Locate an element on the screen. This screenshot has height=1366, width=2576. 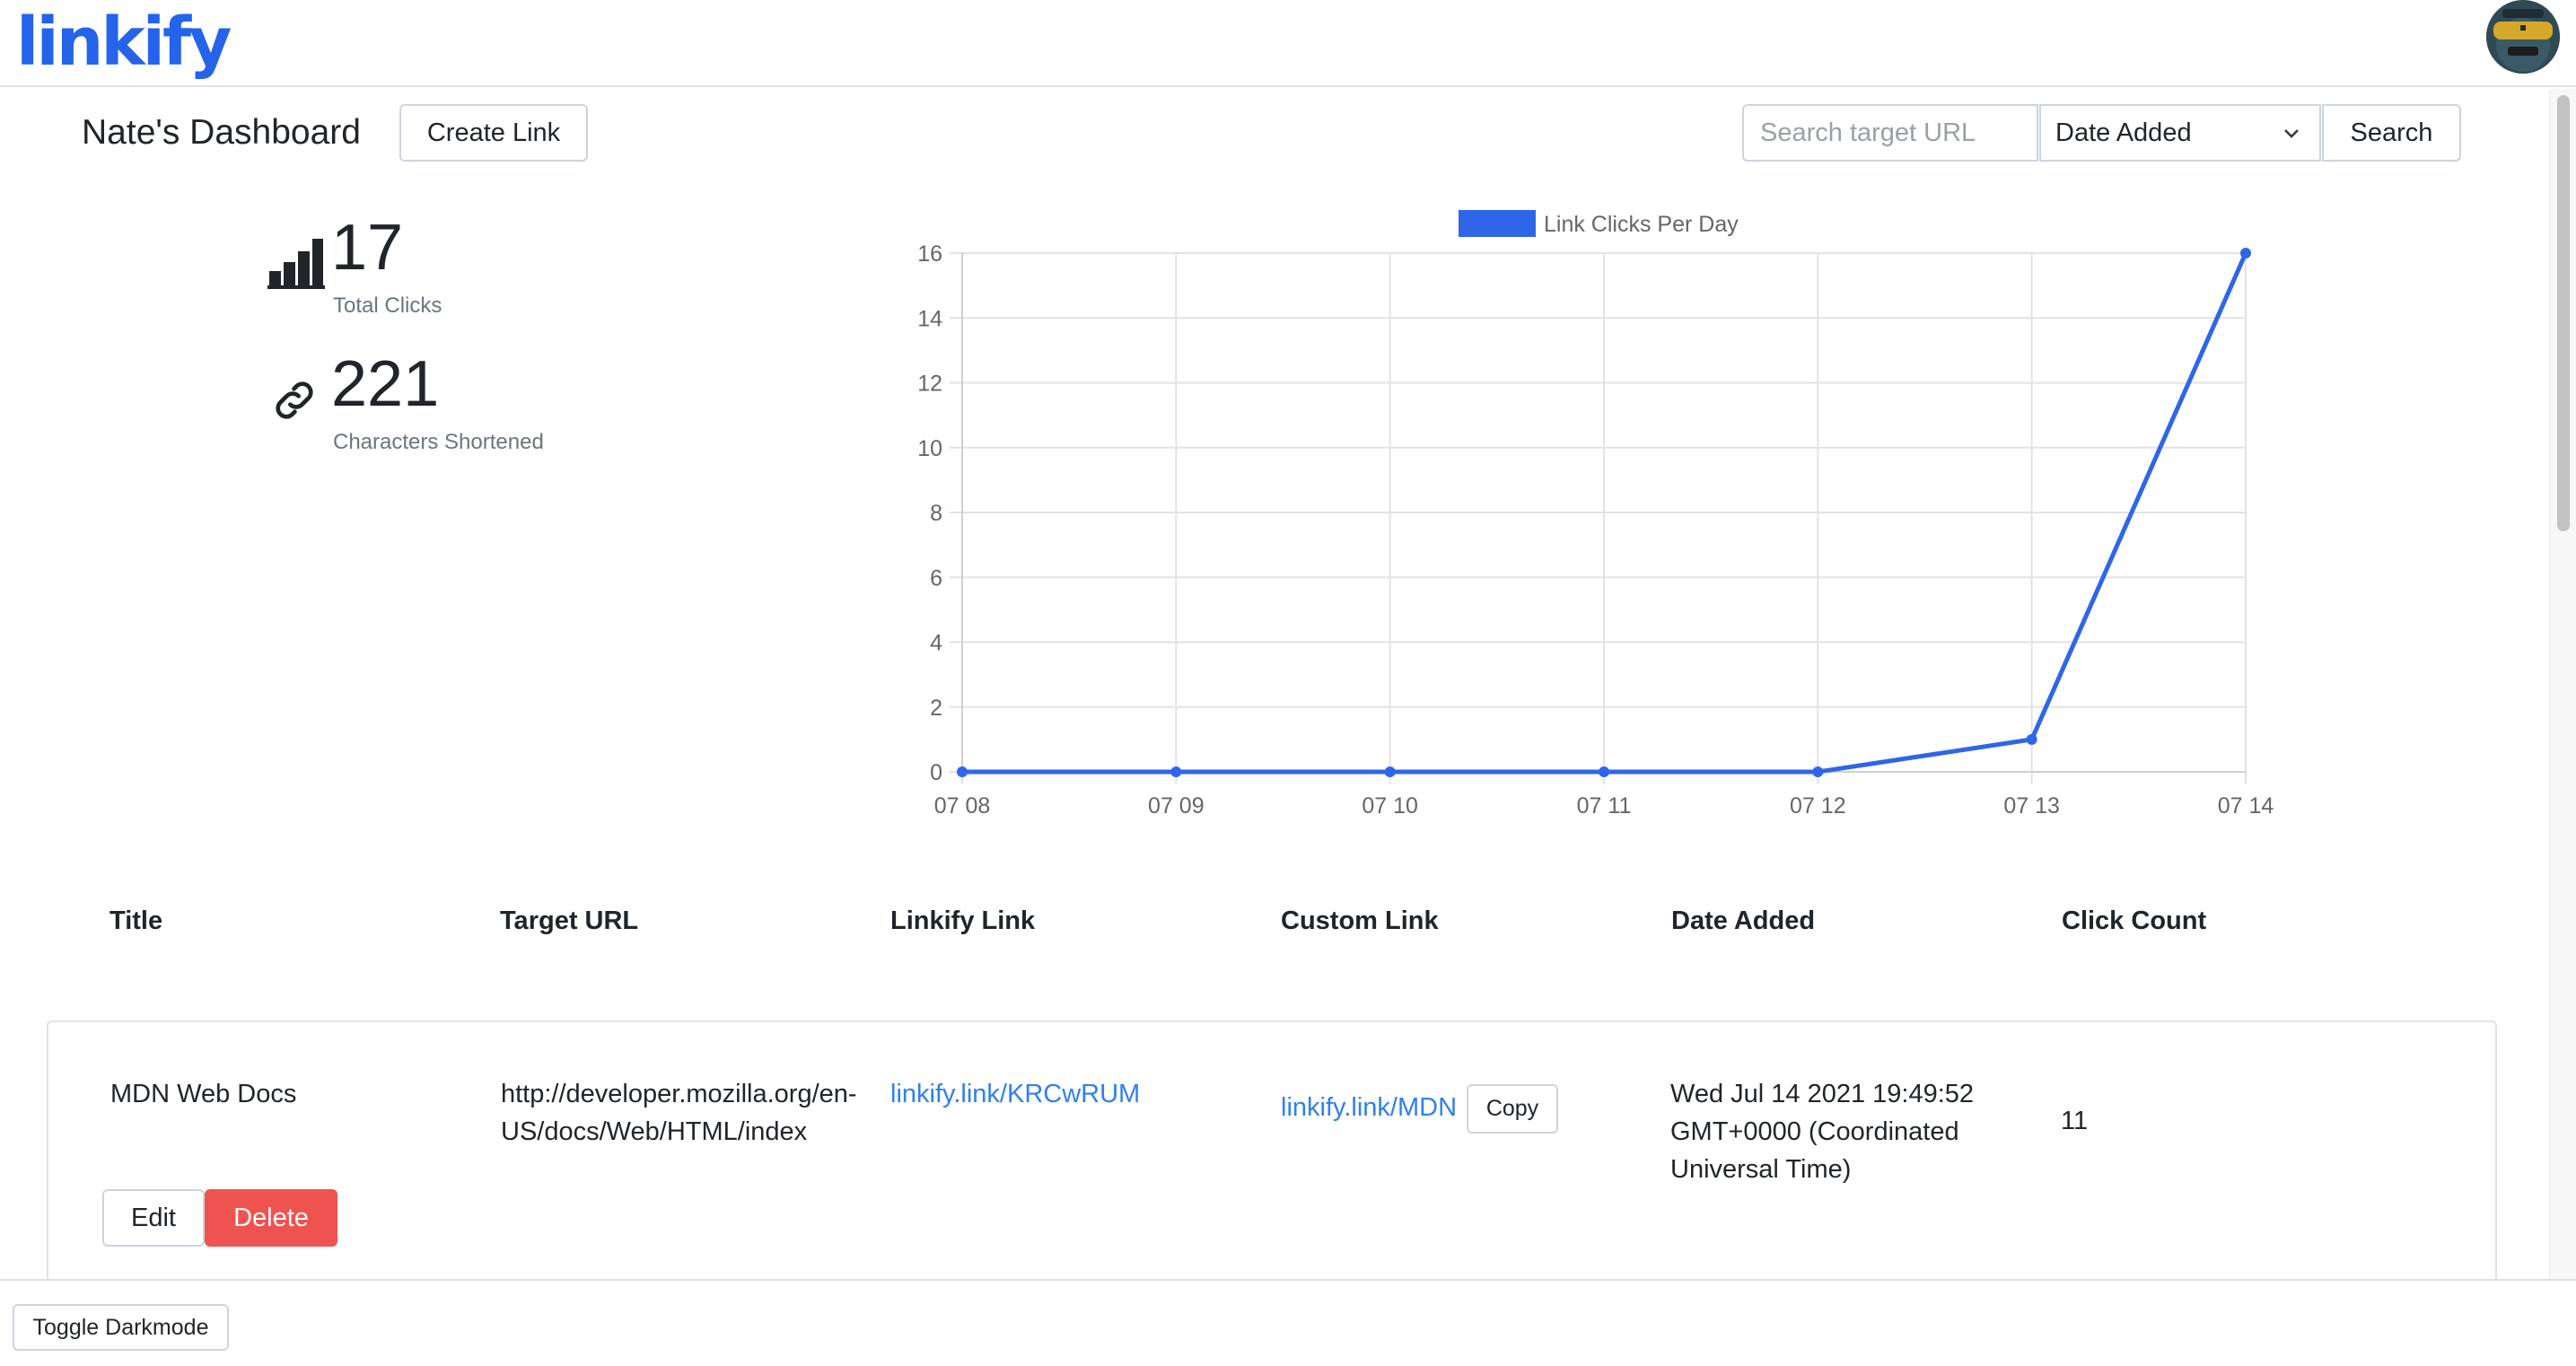
sort-select: Date Added is located at coordinates (2180, 133).